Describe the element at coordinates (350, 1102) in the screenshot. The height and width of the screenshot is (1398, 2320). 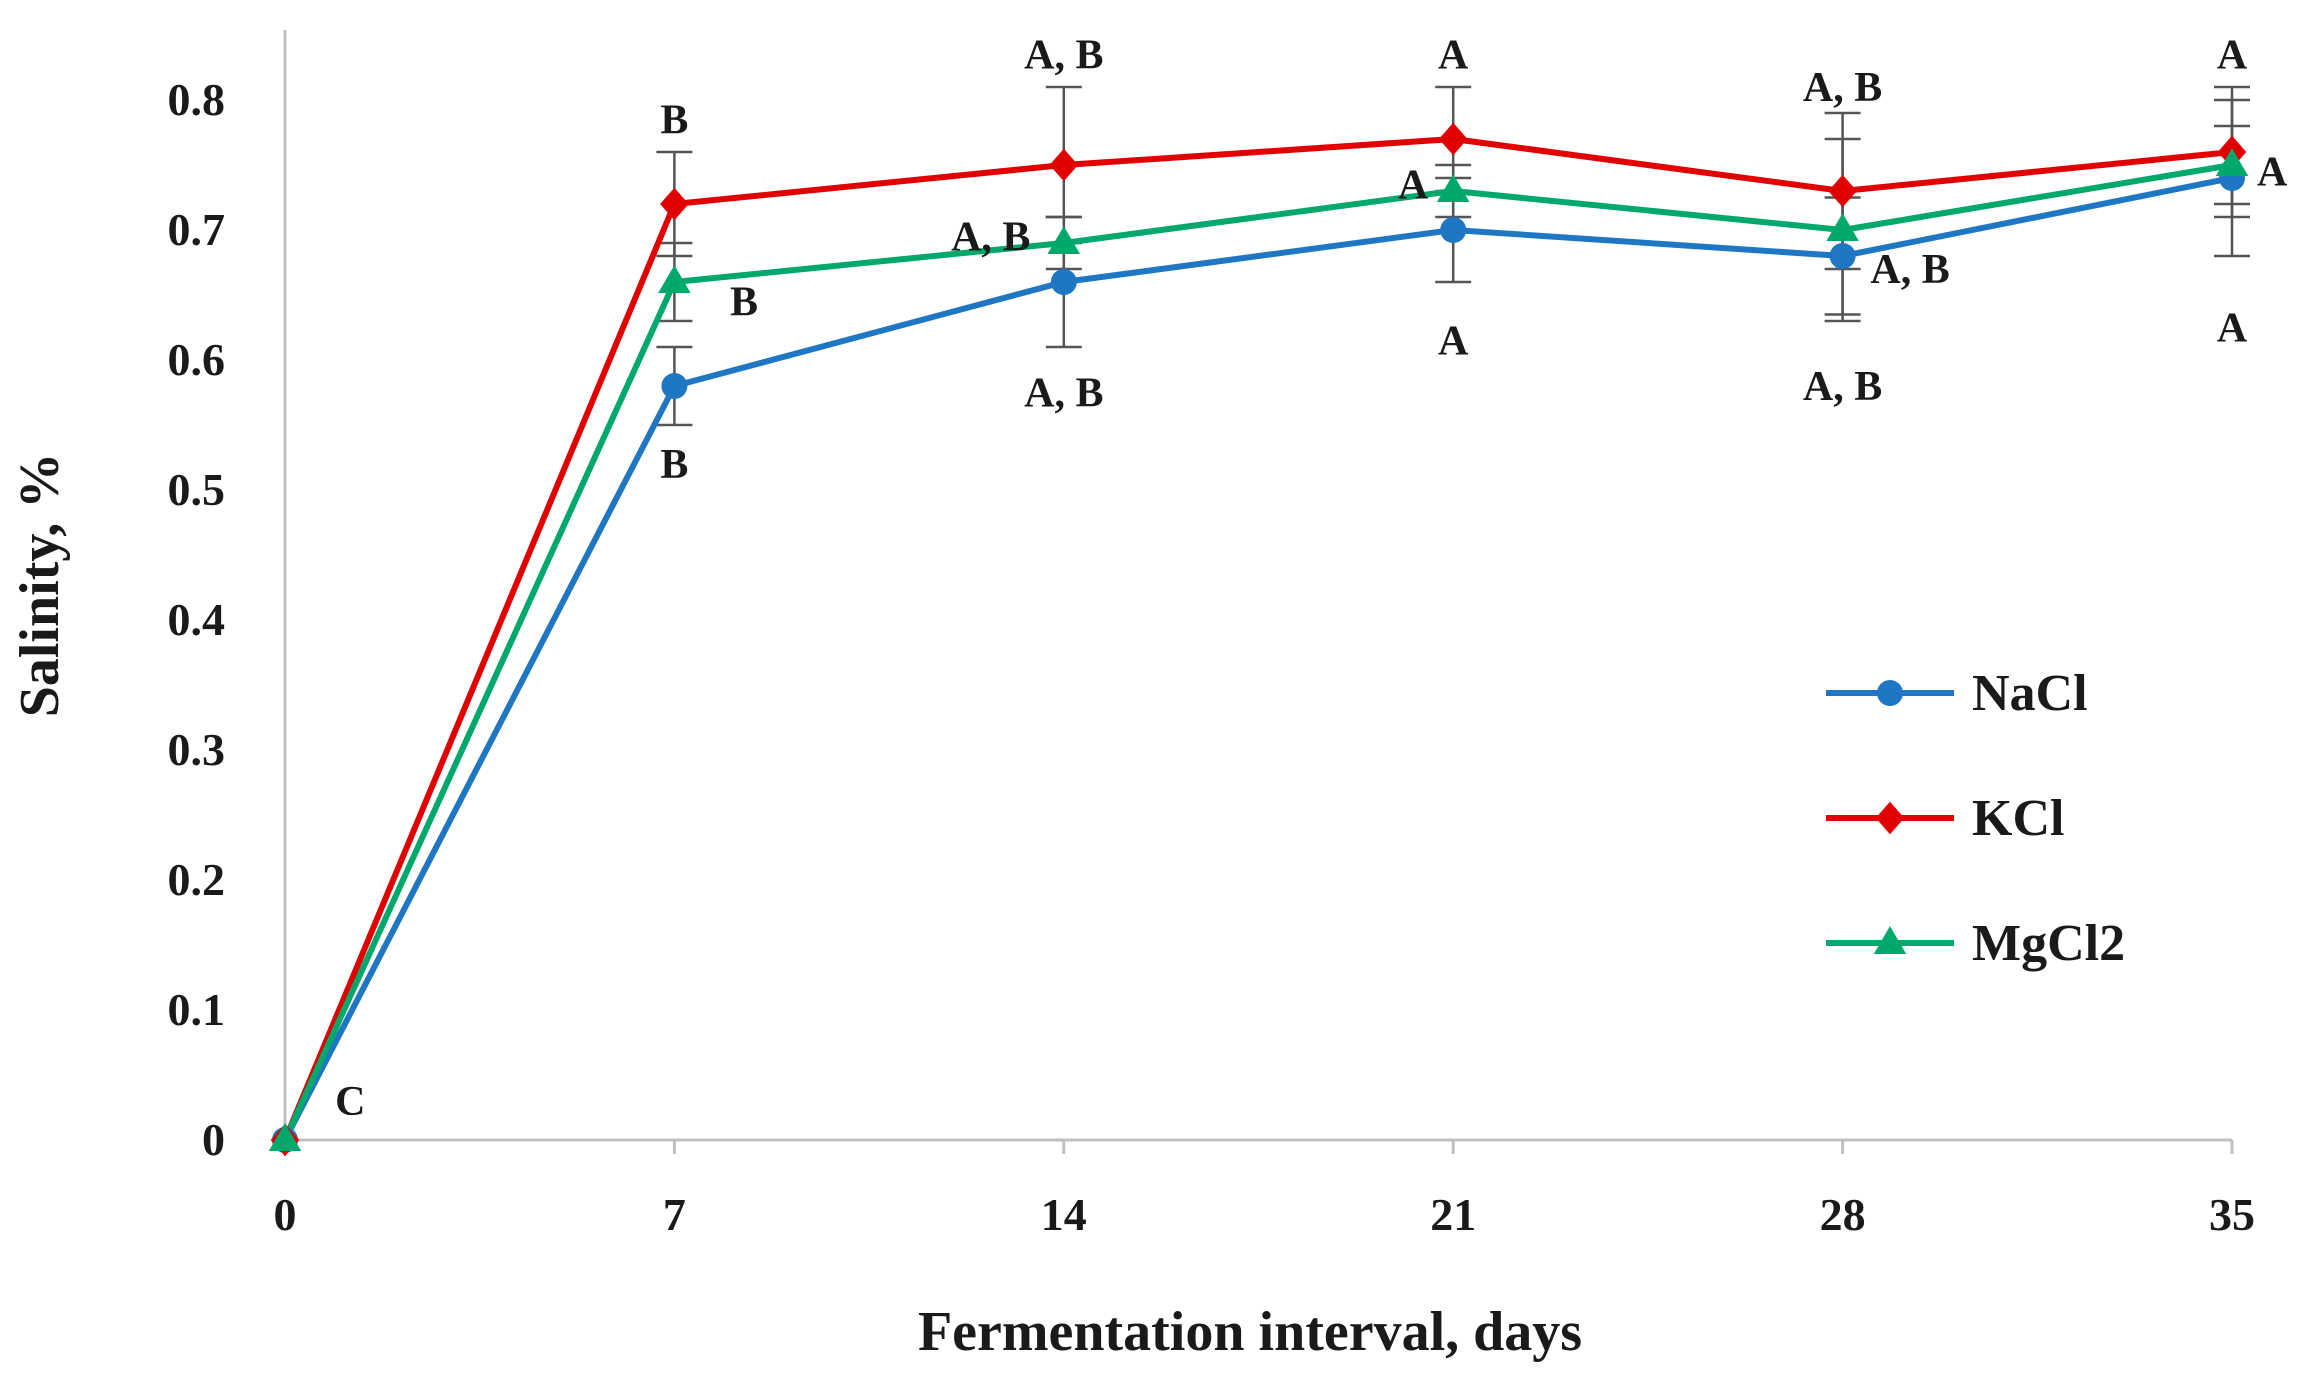
I see `significance-label: C` at that location.